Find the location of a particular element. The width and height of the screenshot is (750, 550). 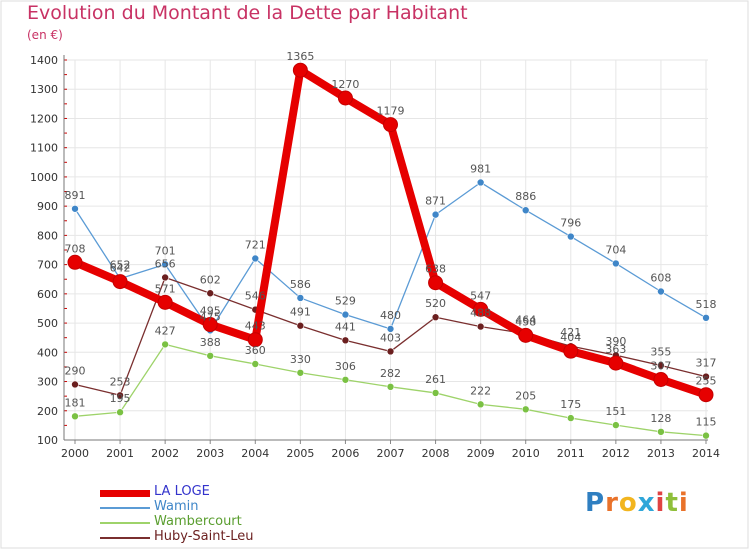

data-label: 488 is located at coordinates (480, 313).